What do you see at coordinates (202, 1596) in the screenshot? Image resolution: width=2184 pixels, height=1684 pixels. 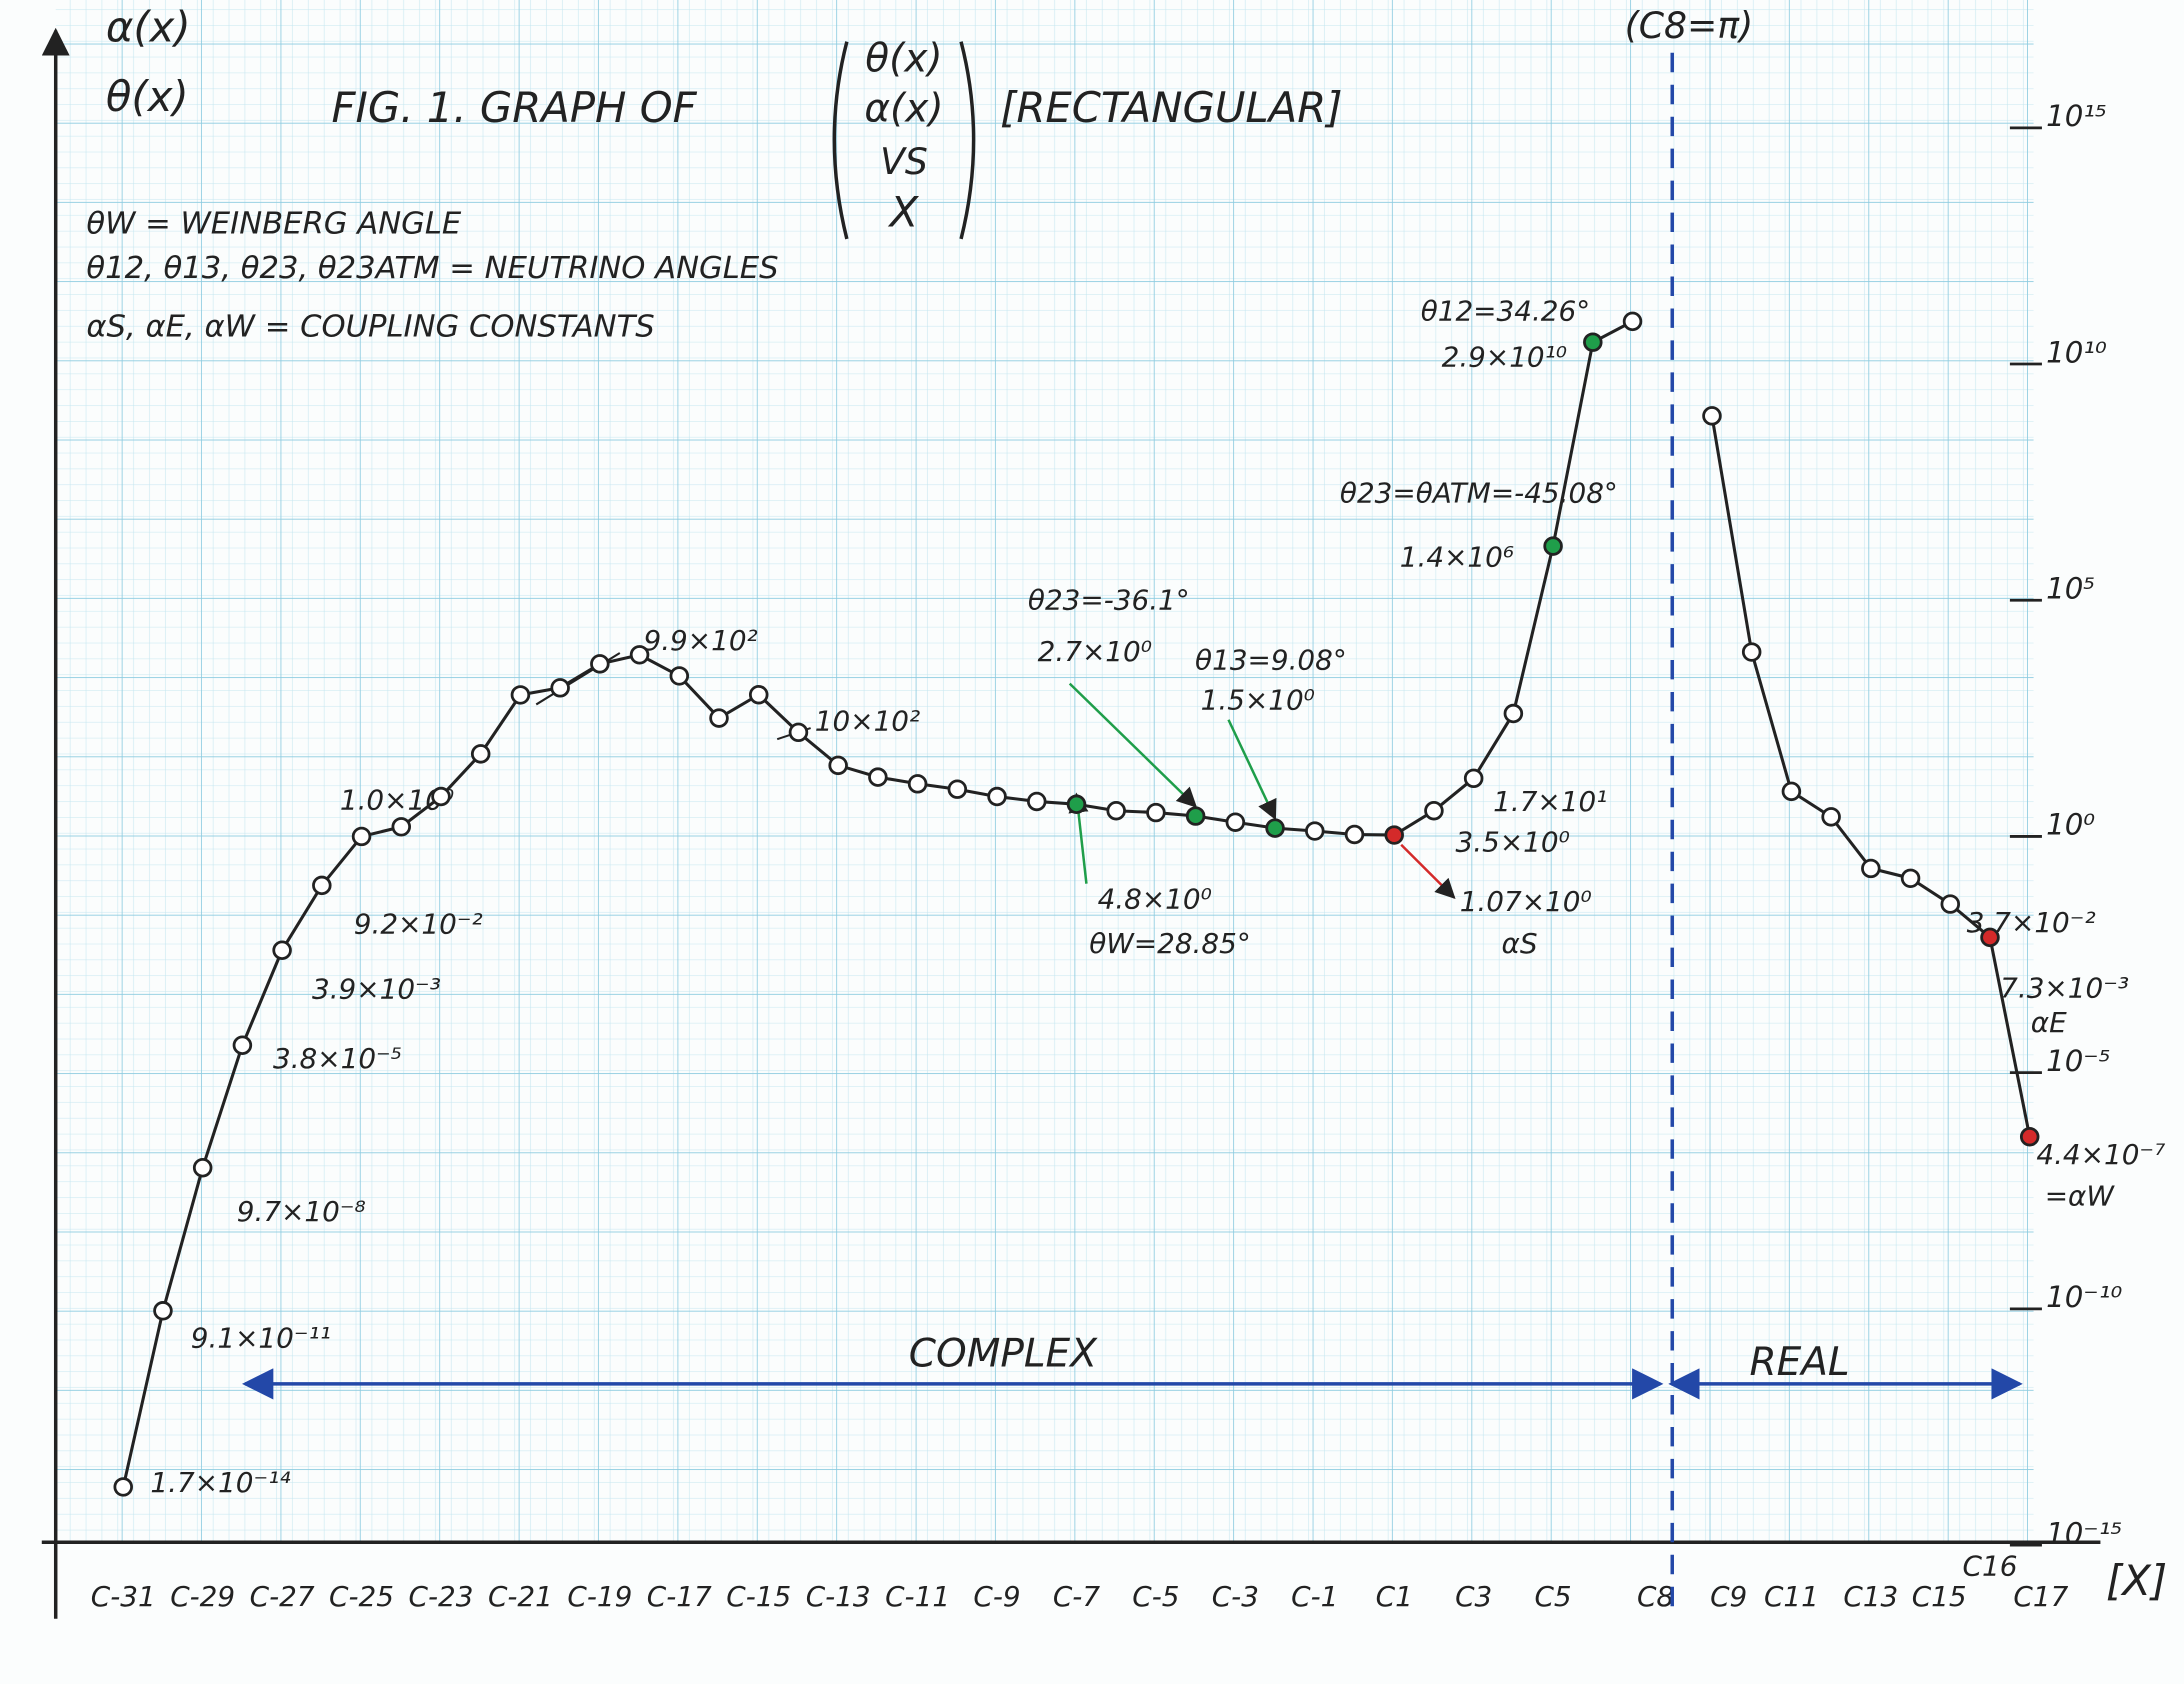 I see `x-tick-label: C-29` at bounding box center [202, 1596].